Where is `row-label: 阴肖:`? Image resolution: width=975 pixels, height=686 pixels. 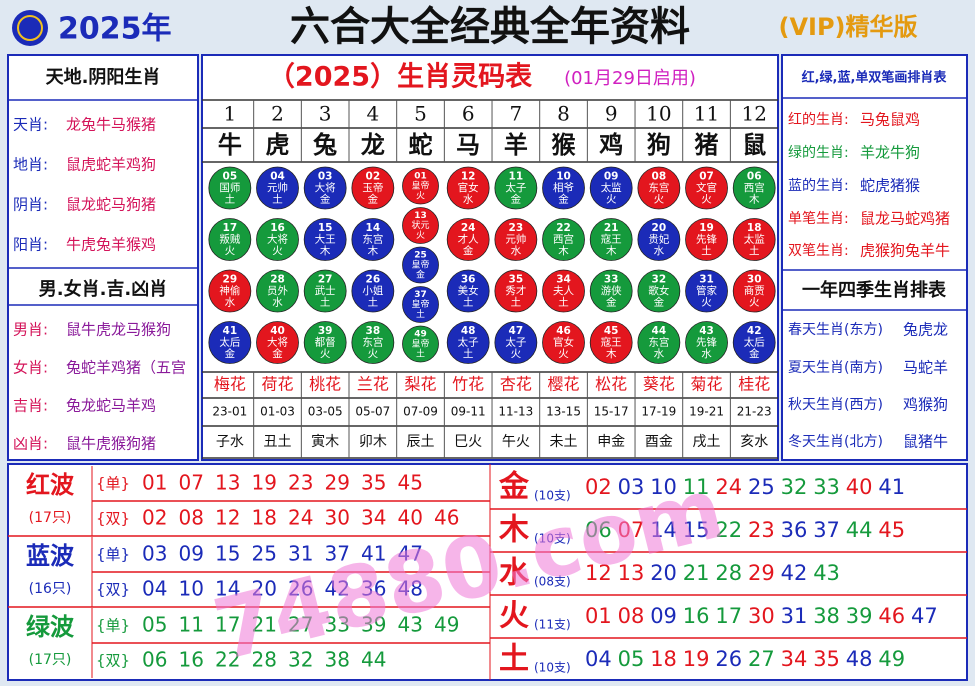
row-label: 阴肖: is located at coordinates (30, 205).